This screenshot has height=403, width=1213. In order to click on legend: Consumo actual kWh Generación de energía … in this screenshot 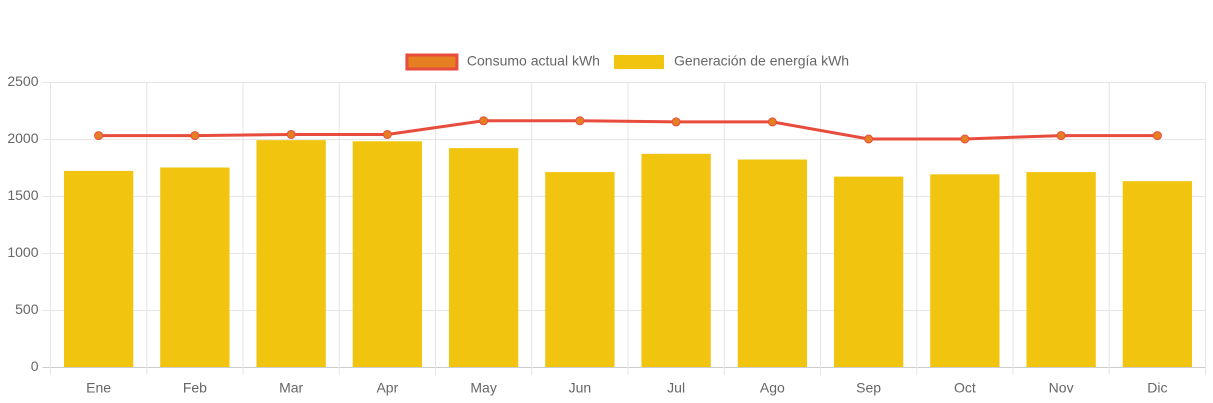, I will do `click(627, 62)`.